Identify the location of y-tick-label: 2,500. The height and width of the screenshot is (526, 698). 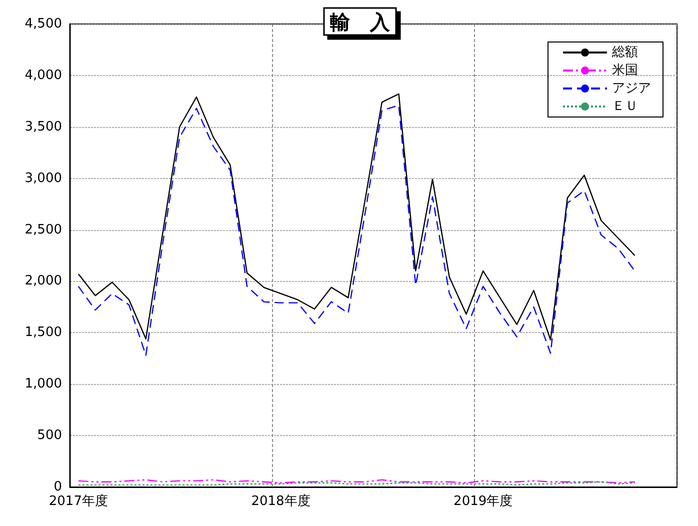
(43, 230).